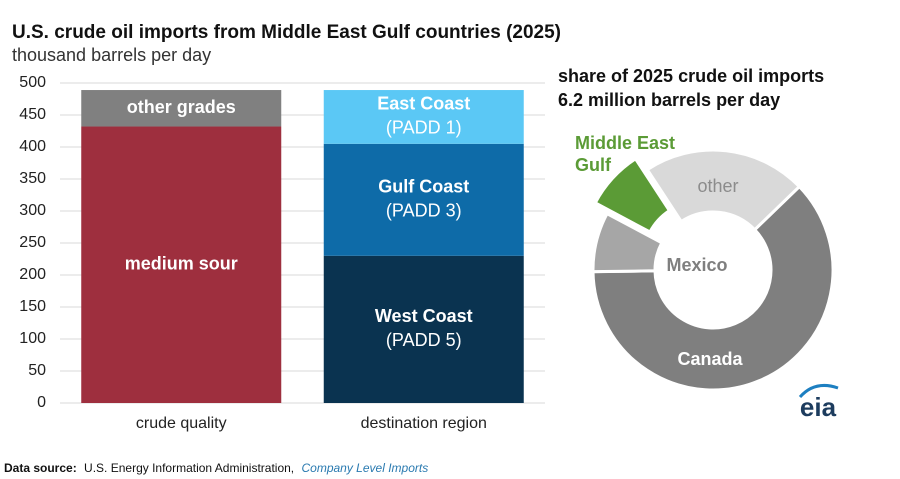 The height and width of the screenshot is (479, 900). I want to click on source: U.S. Energy Information Administration,, so click(189, 468).